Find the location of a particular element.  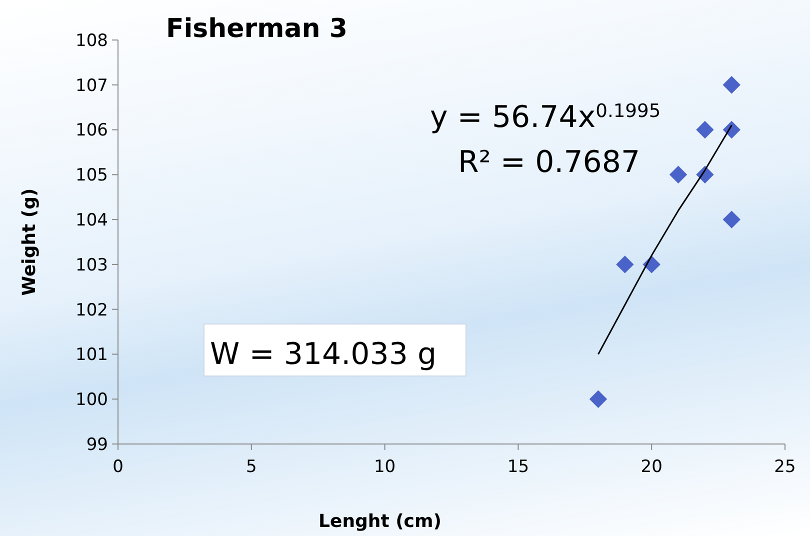

y-tick-label: 100 is located at coordinates (92, 400).